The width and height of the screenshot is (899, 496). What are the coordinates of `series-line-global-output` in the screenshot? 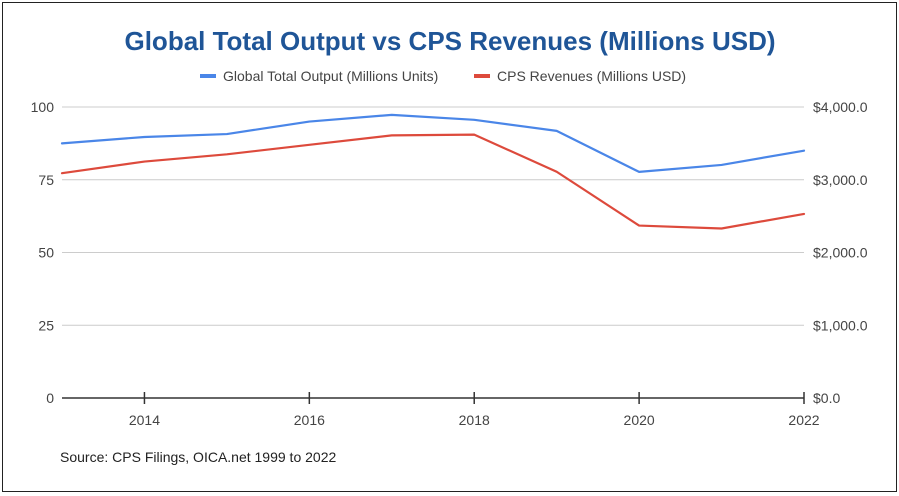 It's located at (433, 143).